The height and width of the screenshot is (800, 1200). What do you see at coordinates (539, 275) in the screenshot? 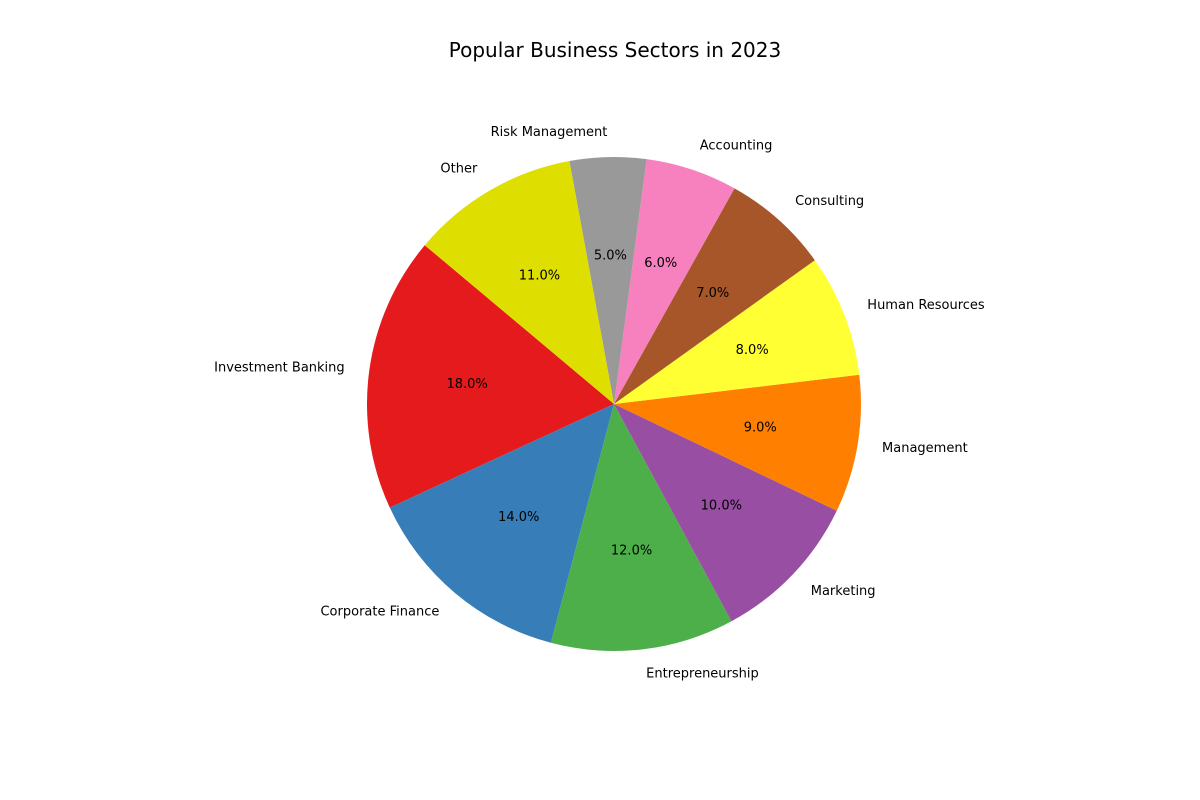
I see `slice-percent-other: 11.0%` at bounding box center [539, 275].